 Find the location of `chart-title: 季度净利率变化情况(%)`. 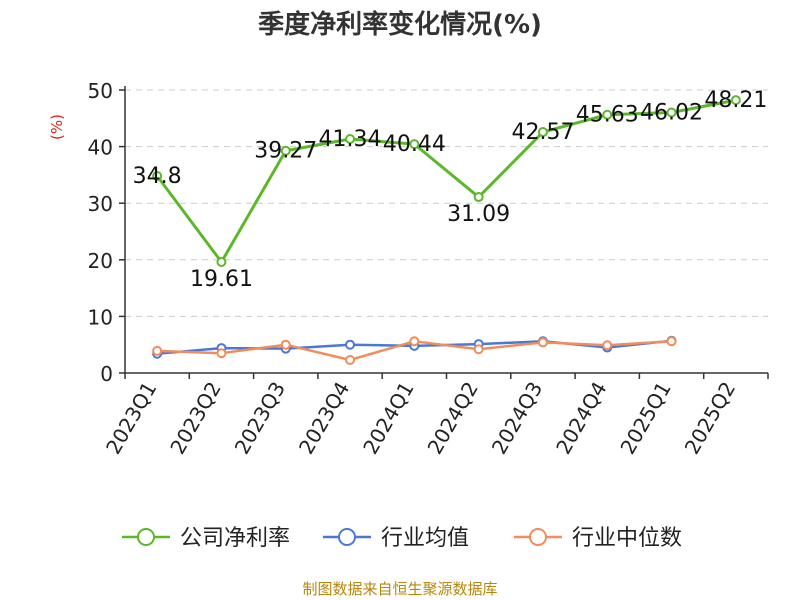

chart-title: 季度净利率变化情况(%) is located at coordinates (400, 25).